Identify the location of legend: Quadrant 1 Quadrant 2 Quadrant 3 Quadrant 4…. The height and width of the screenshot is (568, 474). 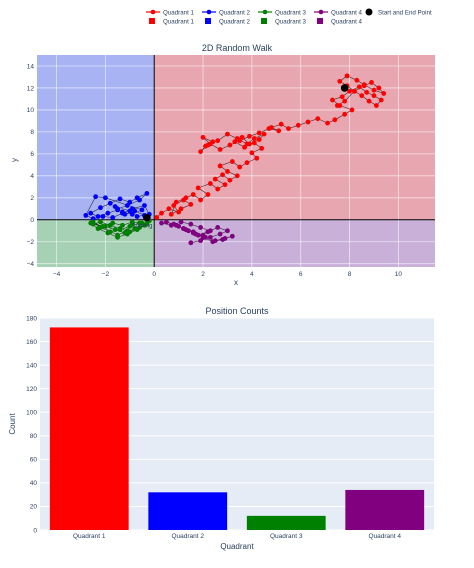
(289, 17).